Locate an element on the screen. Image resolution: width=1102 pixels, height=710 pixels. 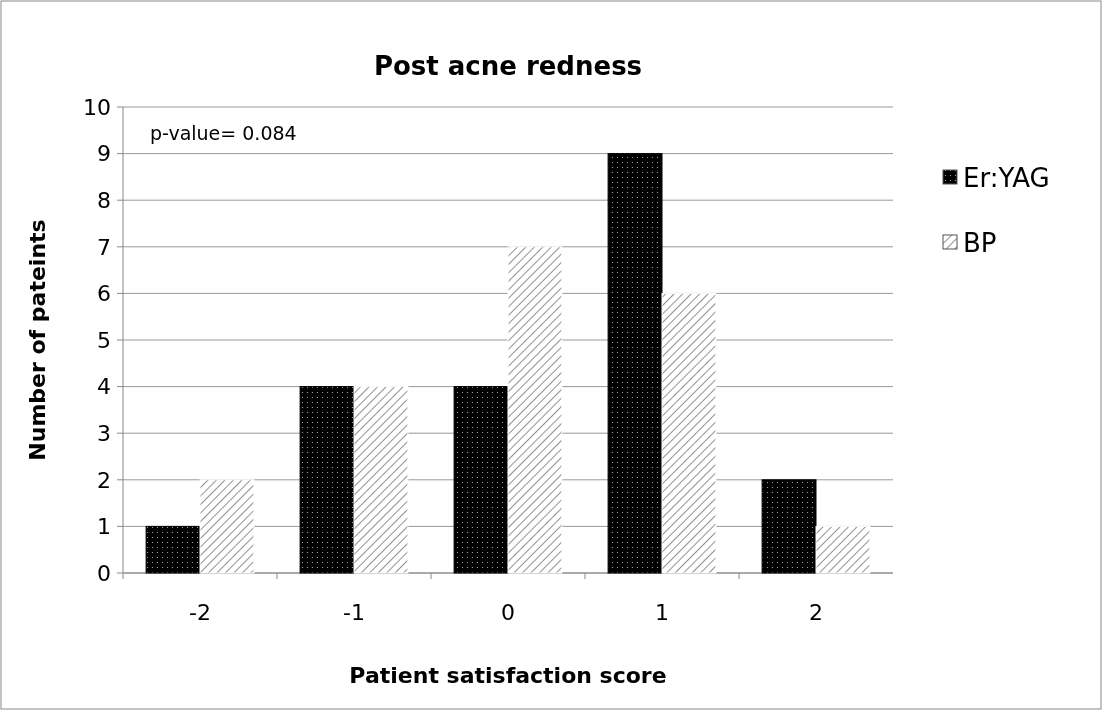
y-tick-label: 10 is located at coordinates (97, 107).